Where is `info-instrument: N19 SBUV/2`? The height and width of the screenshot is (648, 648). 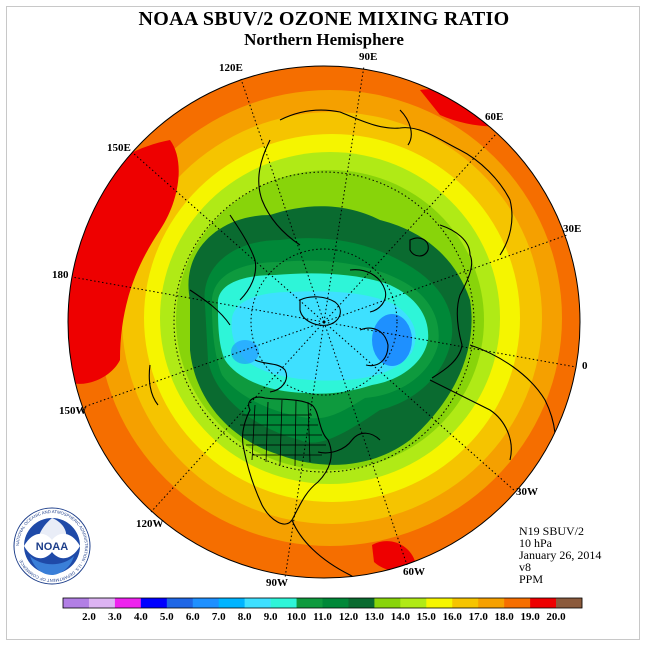
info-instrument: N19 SBUV/2 is located at coordinates (552, 531).